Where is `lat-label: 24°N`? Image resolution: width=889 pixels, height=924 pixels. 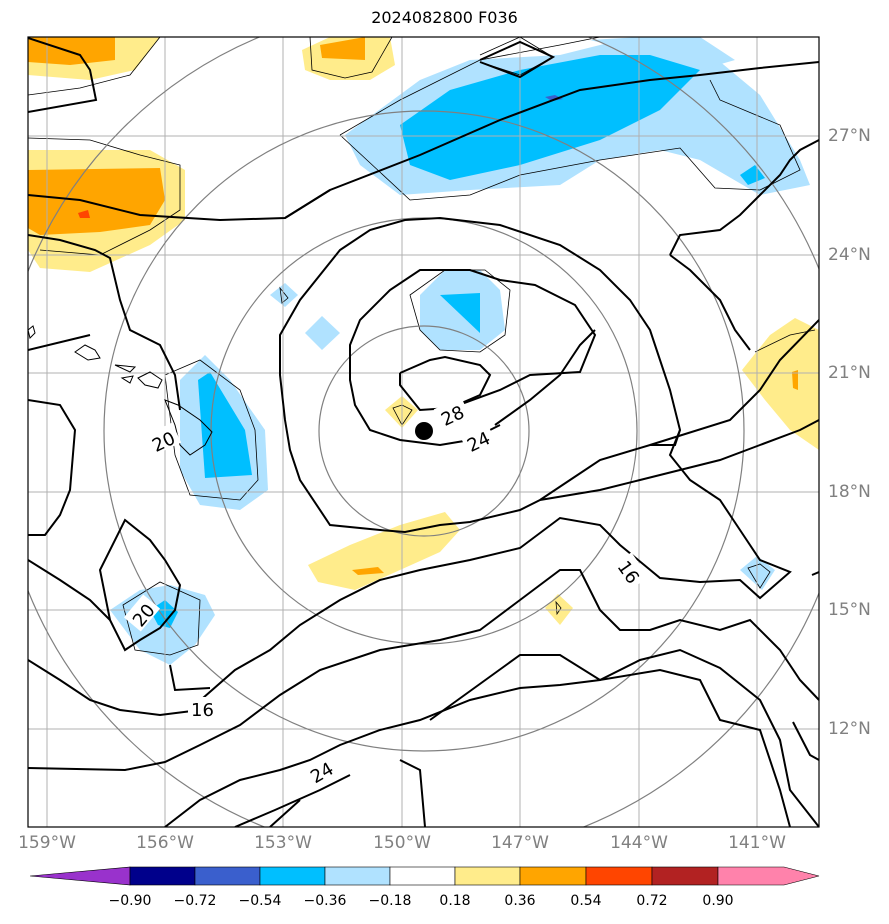 lat-label: 24°N is located at coordinates (849, 255).